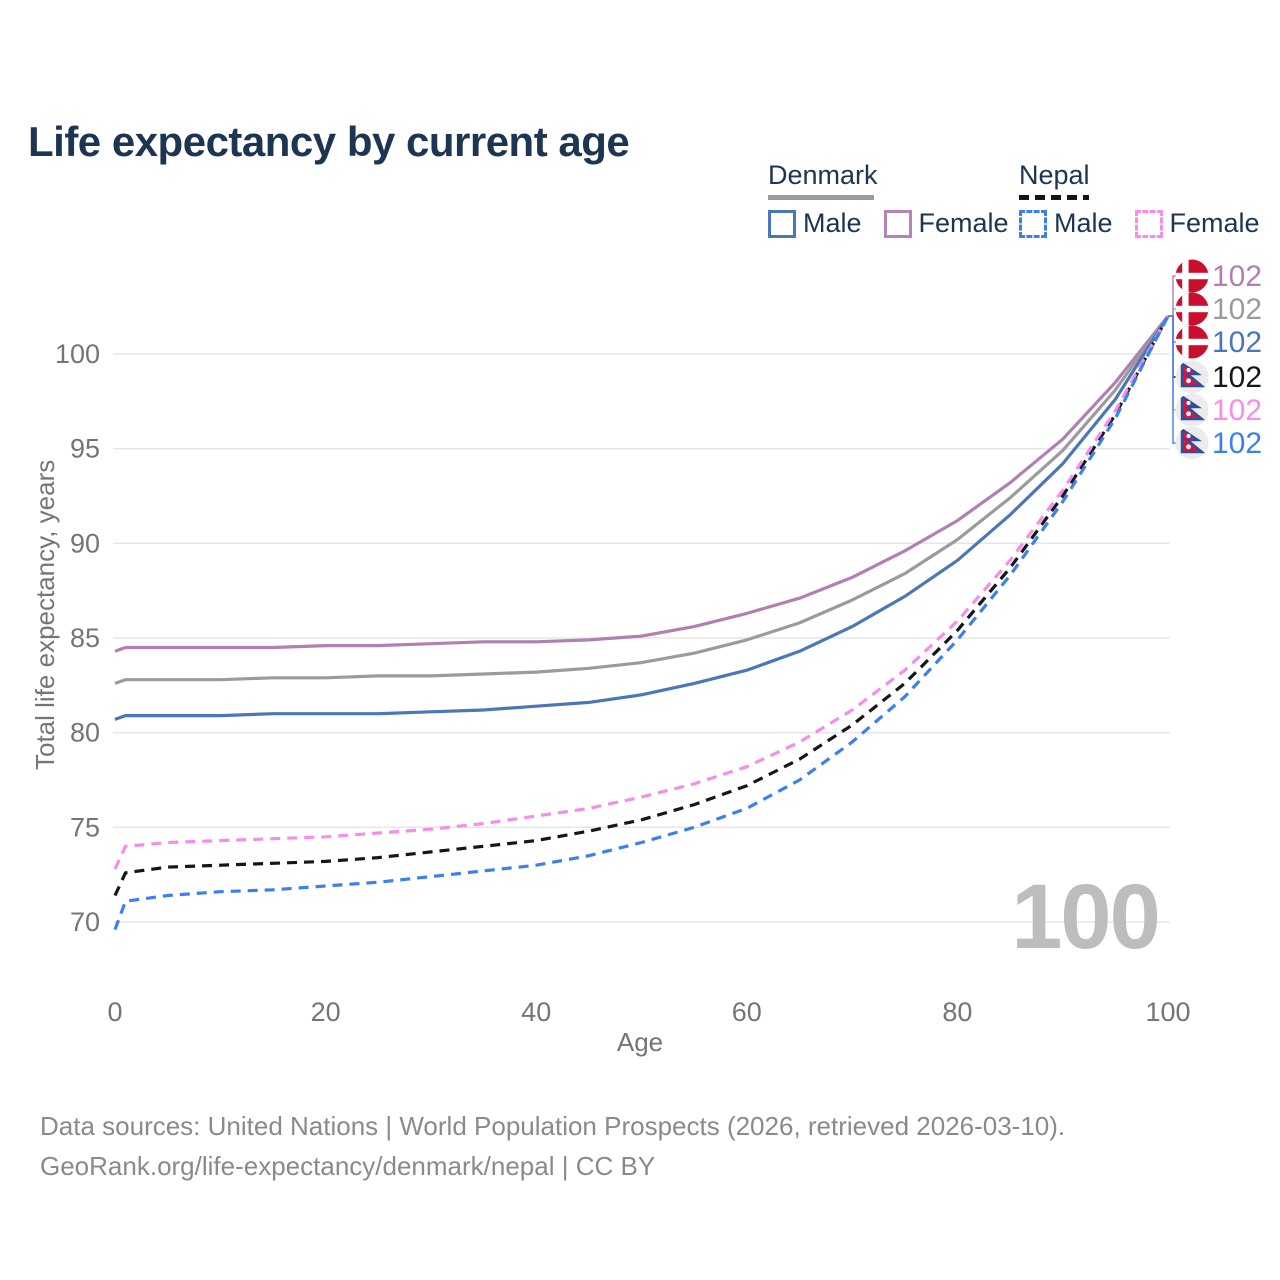  What do you see at coordinates (1214, 223) in the screenshot?
I see `legend-label-nepal-female: Female` at bounding box center [1214, 223].